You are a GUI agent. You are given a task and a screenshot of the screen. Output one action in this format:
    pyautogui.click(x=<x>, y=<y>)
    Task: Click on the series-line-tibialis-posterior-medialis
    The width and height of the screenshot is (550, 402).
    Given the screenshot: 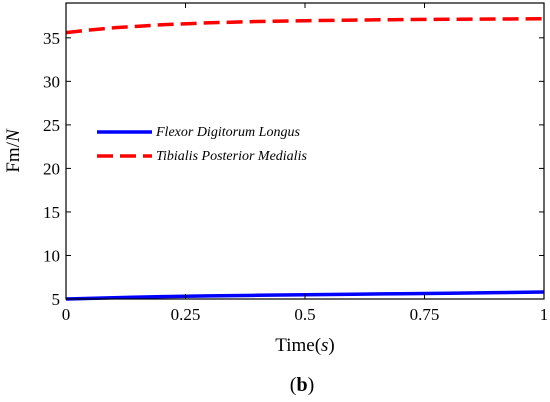 What is the action you would take?
    pyautogui.click(x=305, y=26)
    